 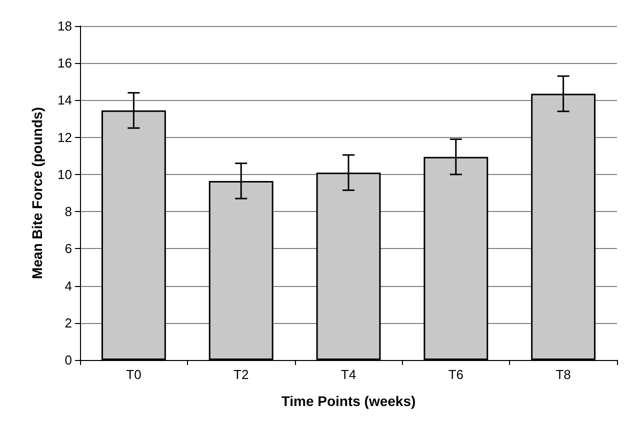 What do you see at coordinates (348, 374) in the screenshot?
I see `x-tick-label: T4` at bounding box center [348, 374].